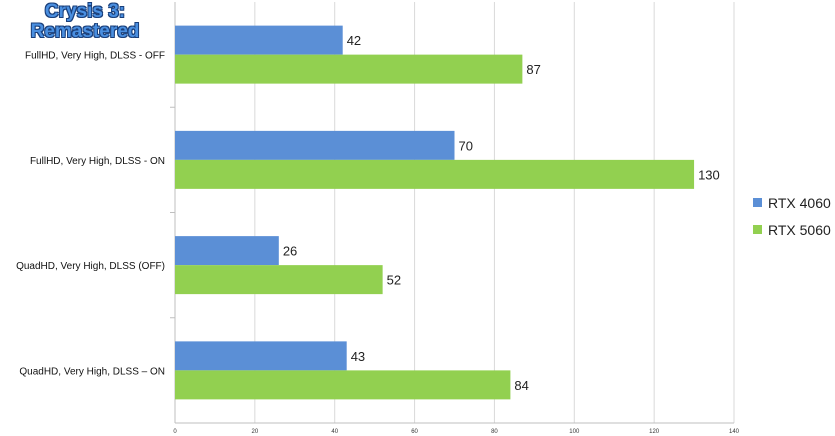  What do you see at coordinates (533, 69) in the screenshot?
I see `data-label: 87` at bounding box center [533, 69].